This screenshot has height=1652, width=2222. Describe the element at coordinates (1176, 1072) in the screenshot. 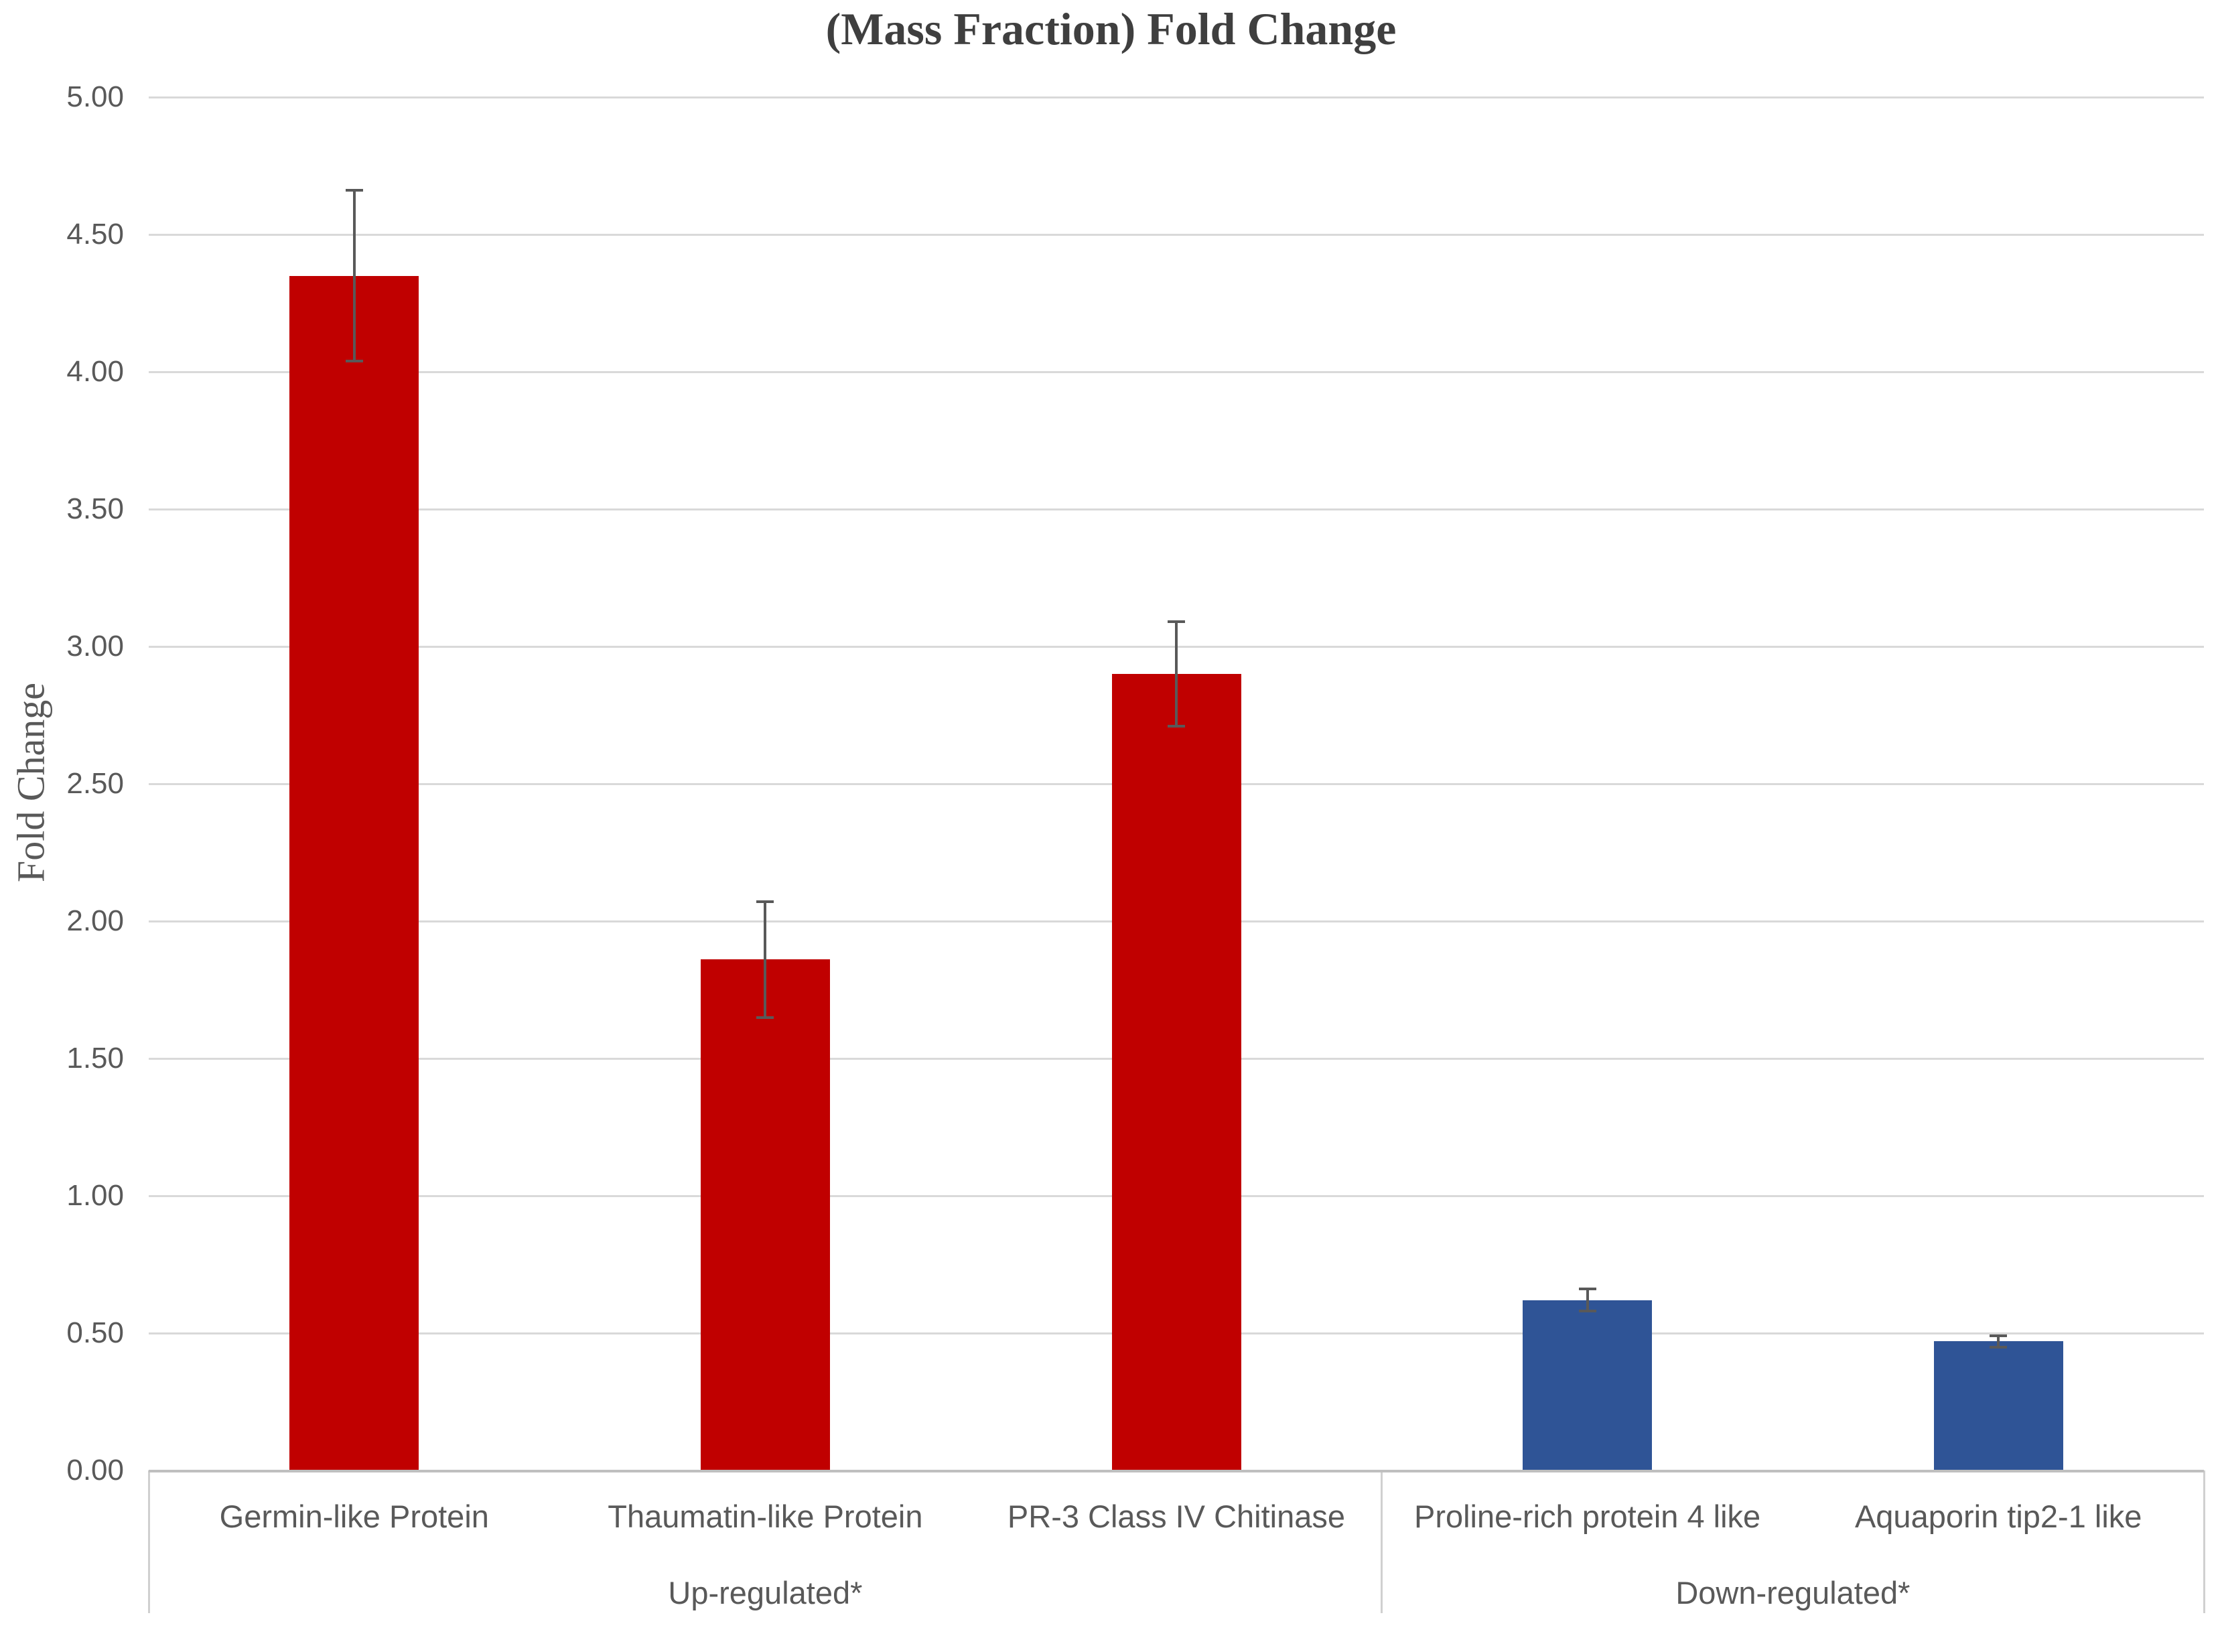

I see `bar-pr-3-class-iv-chitinase` at that location.